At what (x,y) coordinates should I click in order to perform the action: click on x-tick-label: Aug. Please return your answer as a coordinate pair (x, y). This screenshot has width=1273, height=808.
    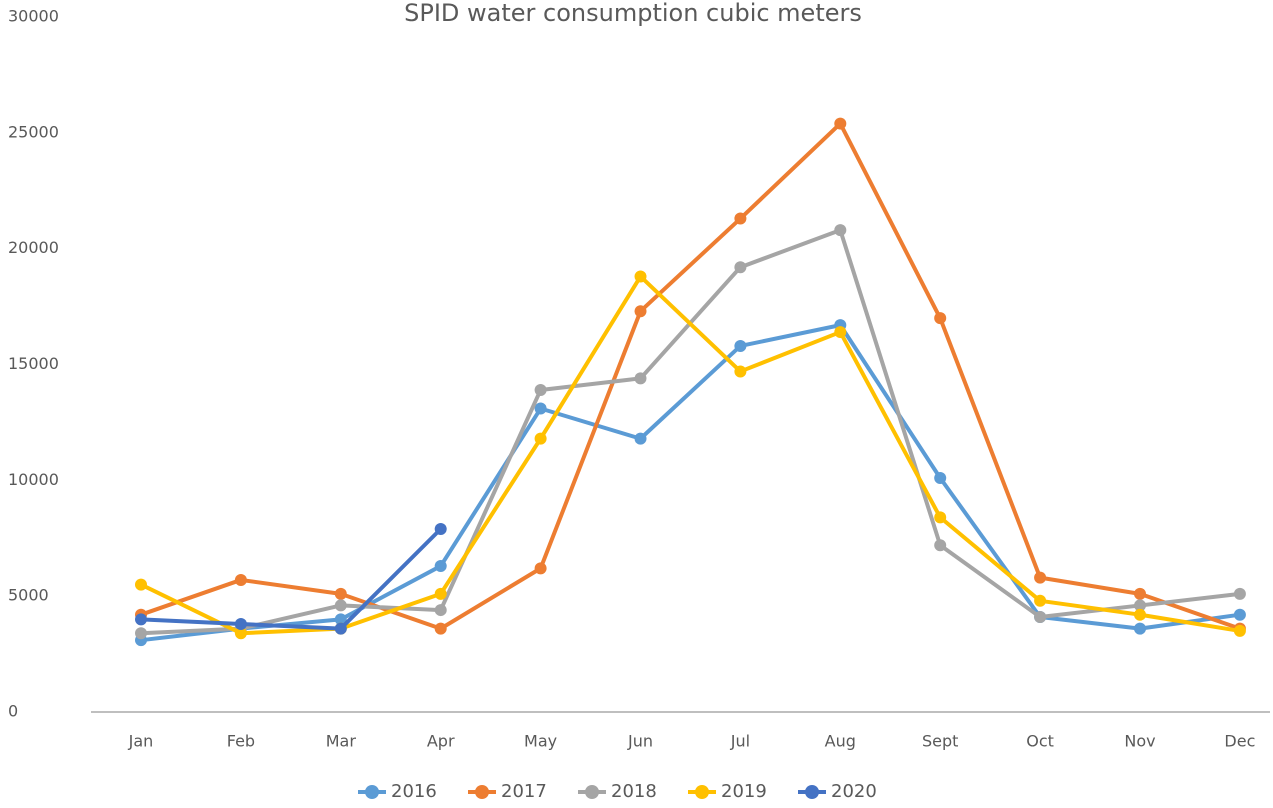
    Looking at the image, I should click on (840, 741).